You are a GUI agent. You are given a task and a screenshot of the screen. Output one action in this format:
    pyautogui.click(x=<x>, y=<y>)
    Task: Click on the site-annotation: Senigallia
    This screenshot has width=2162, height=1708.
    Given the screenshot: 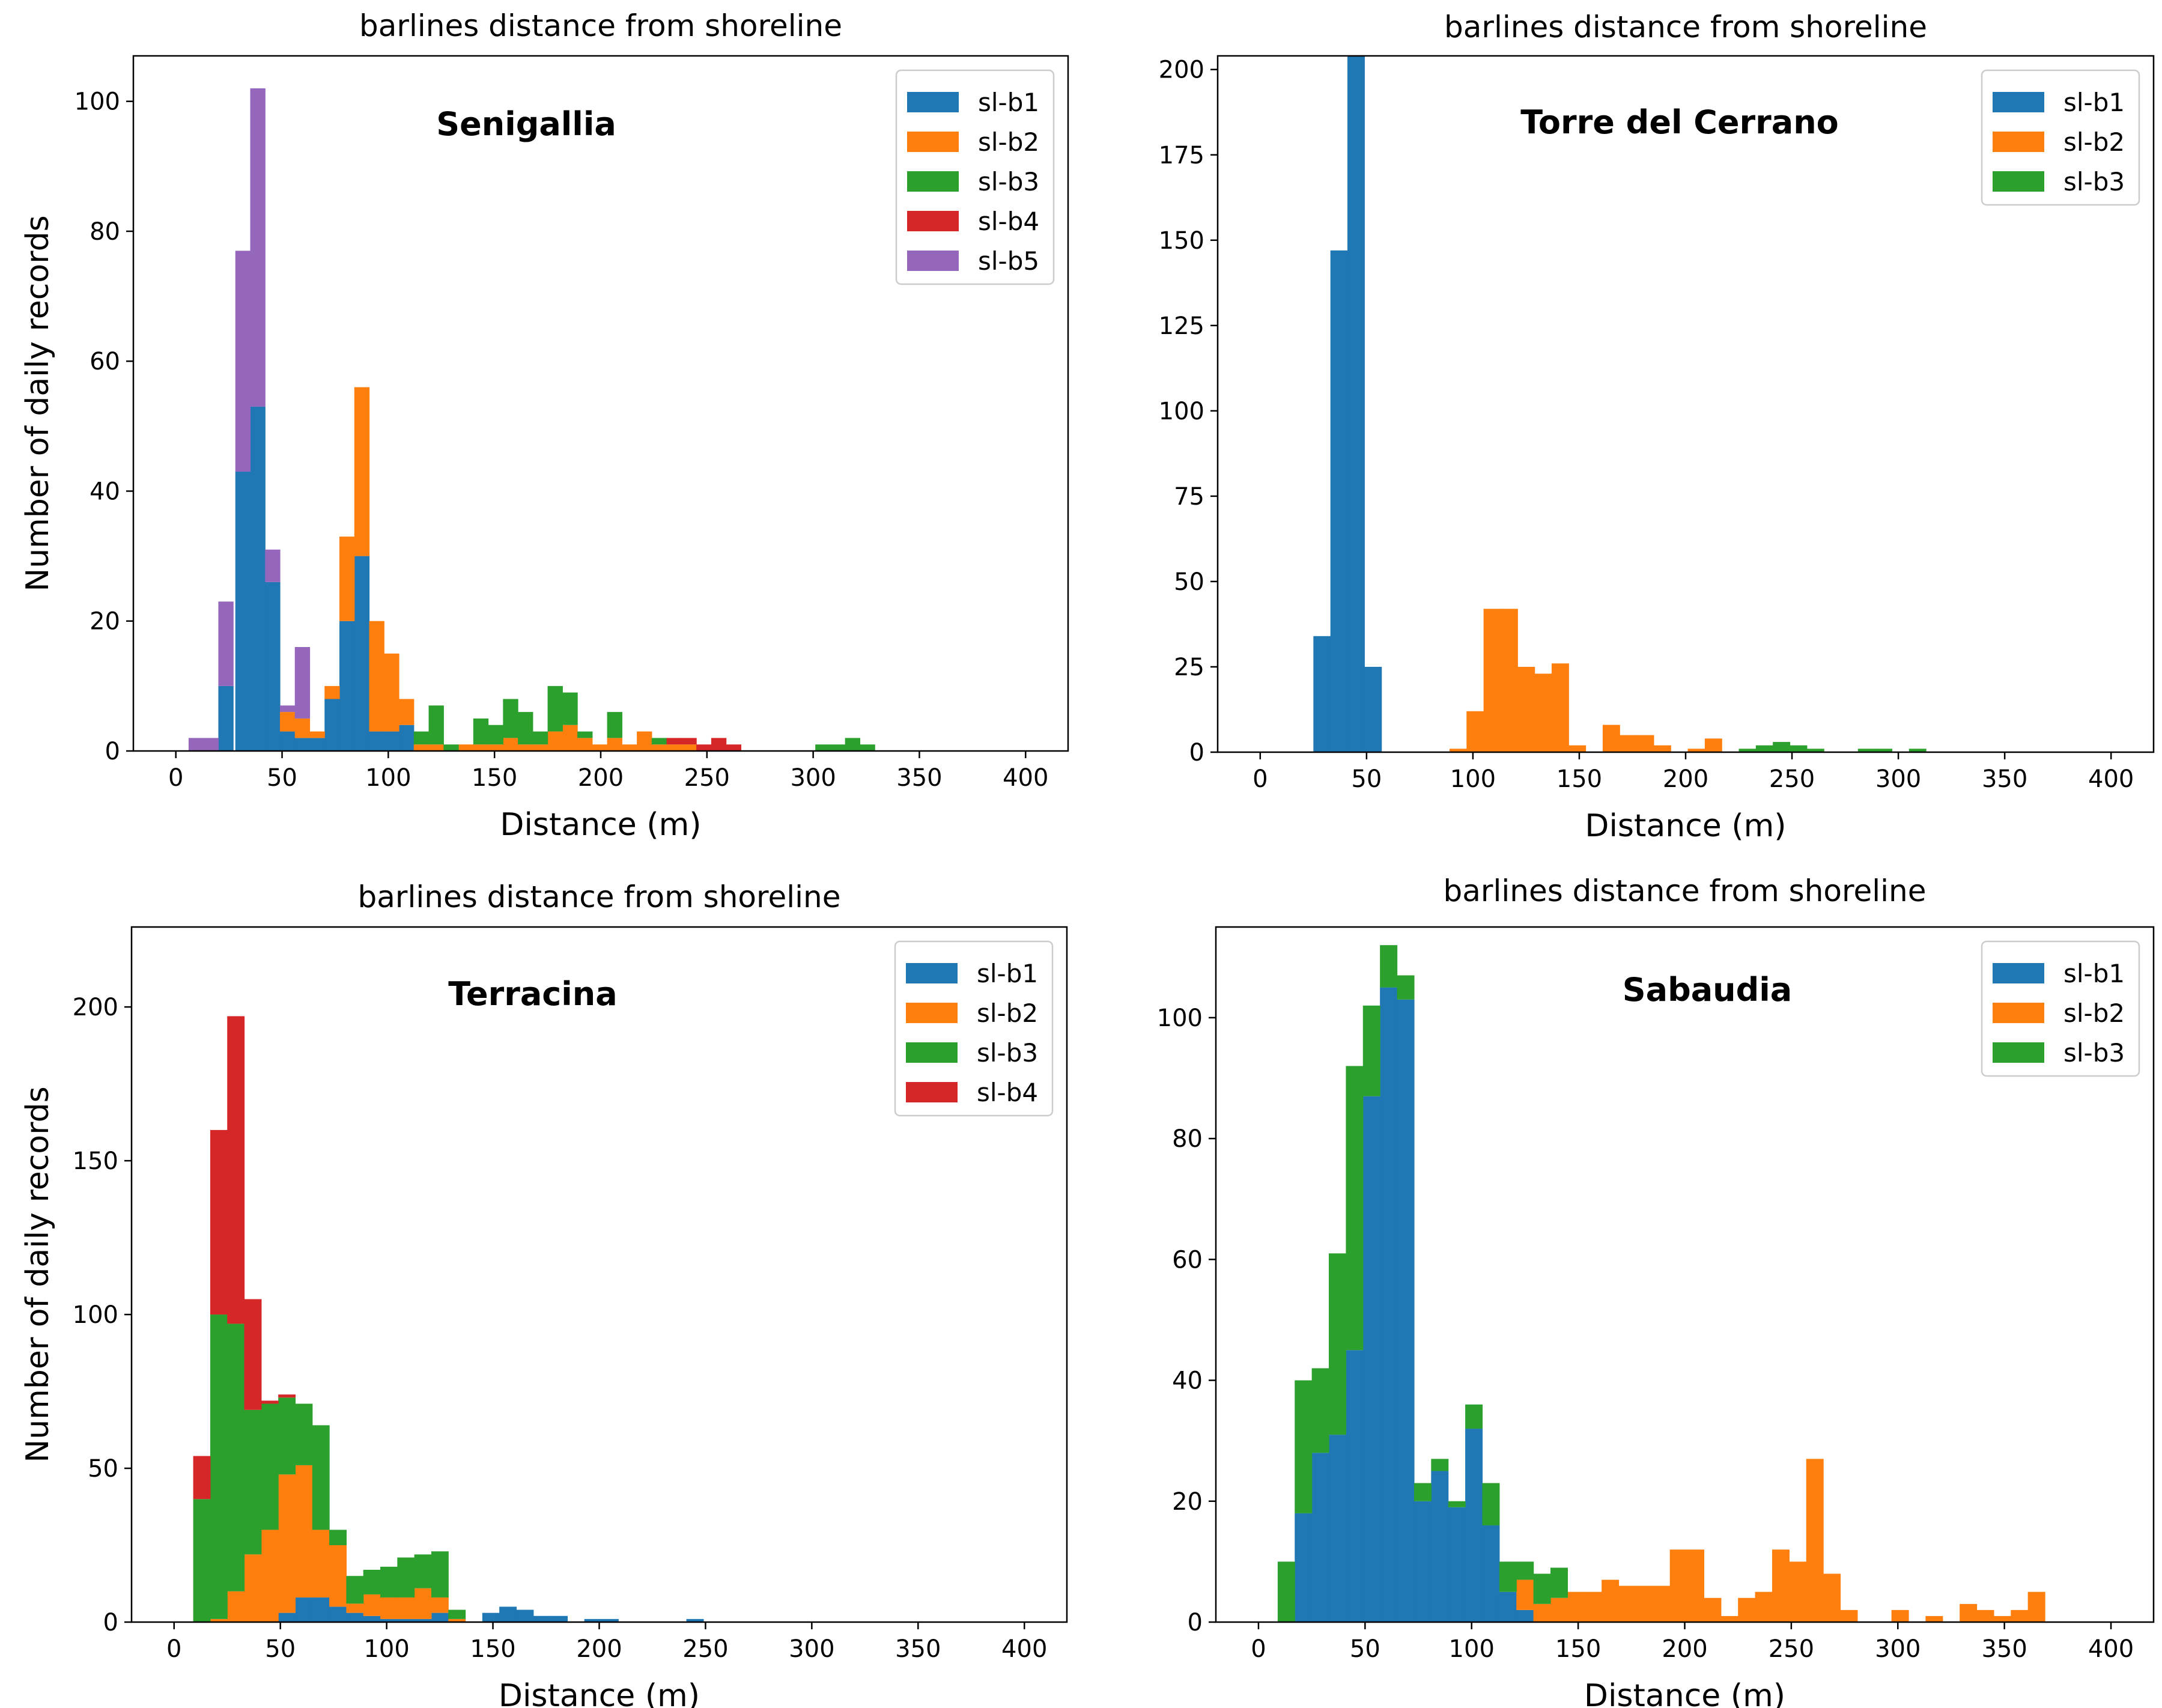 What is the action you would take?
    pyautogui.click(x=526, y=124)
    